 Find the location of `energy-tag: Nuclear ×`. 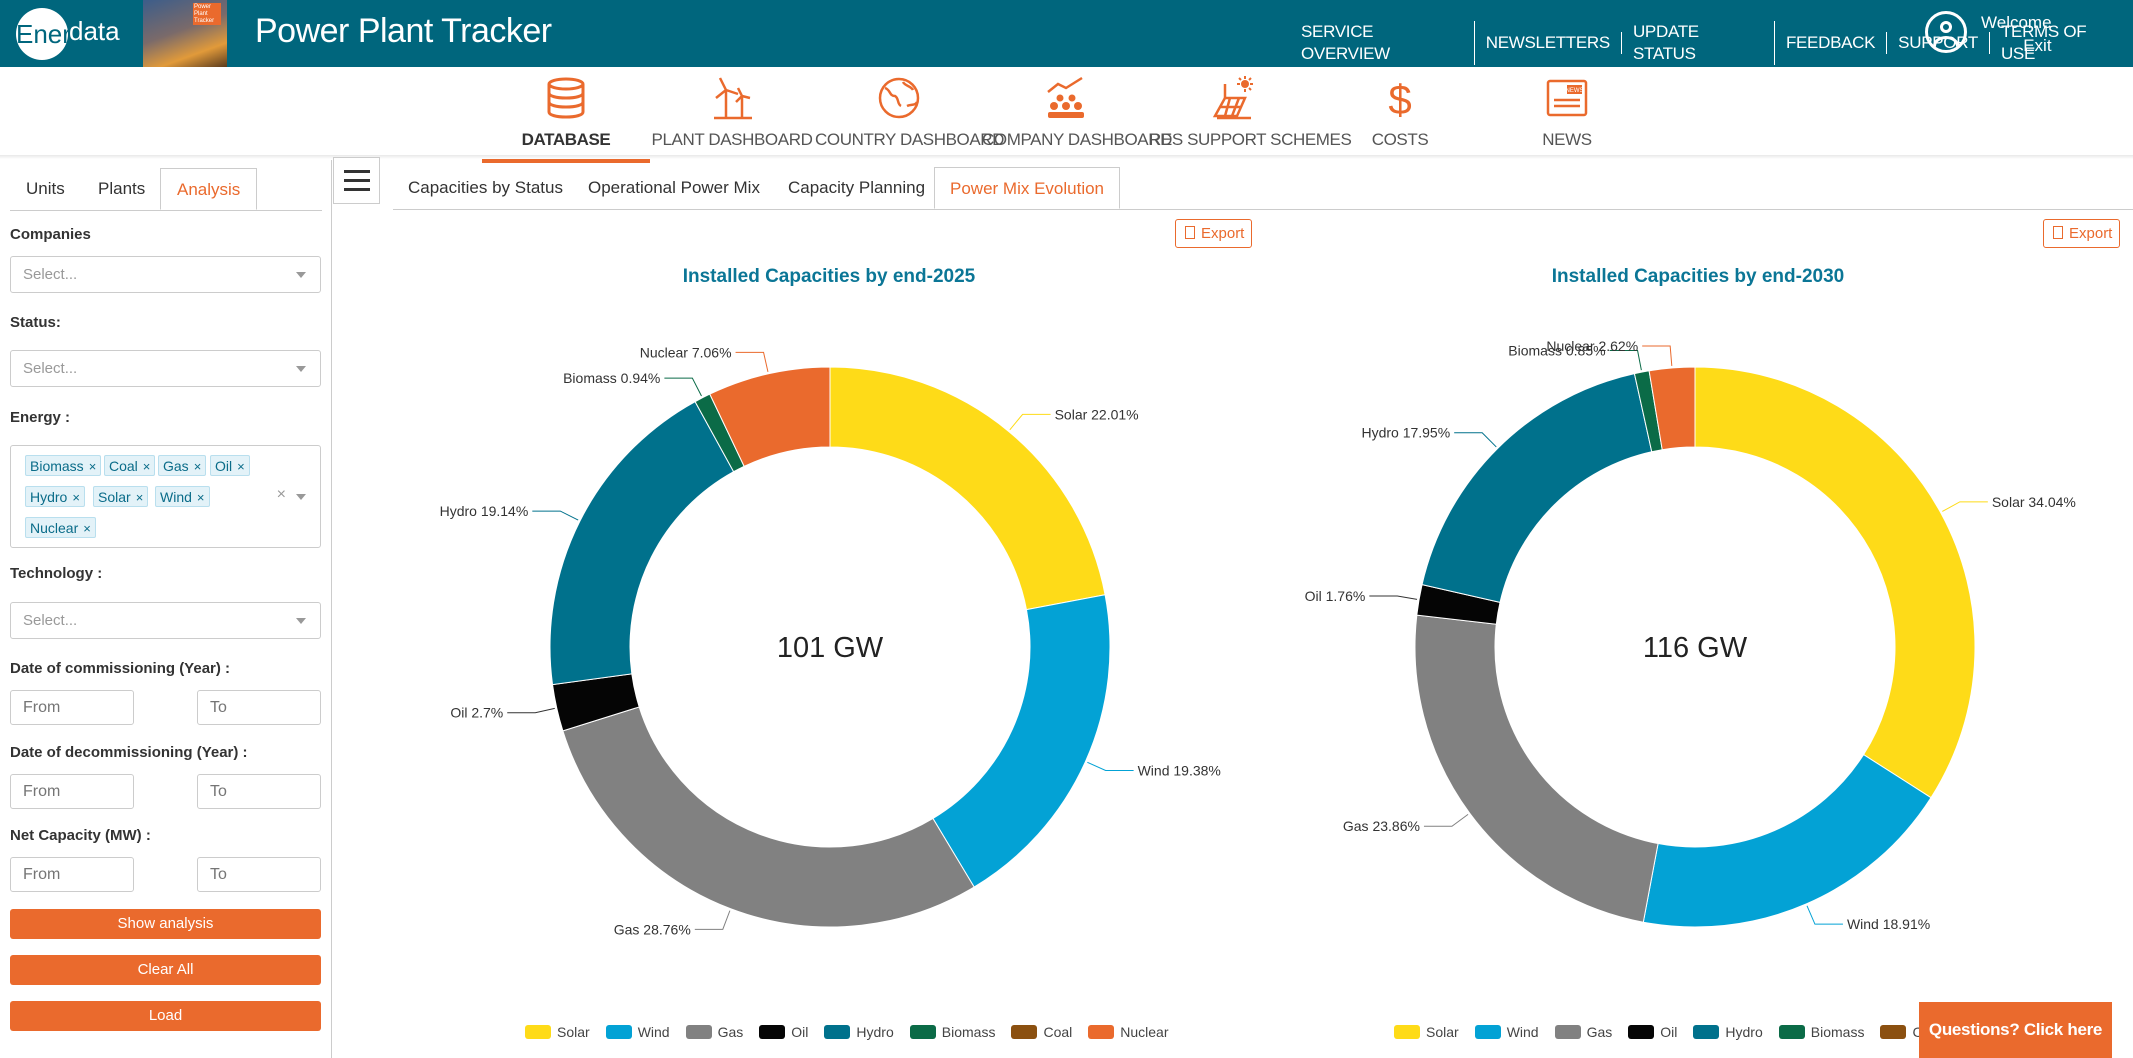

energy-tag: Nuclear × is located at coordinates (60, 527).